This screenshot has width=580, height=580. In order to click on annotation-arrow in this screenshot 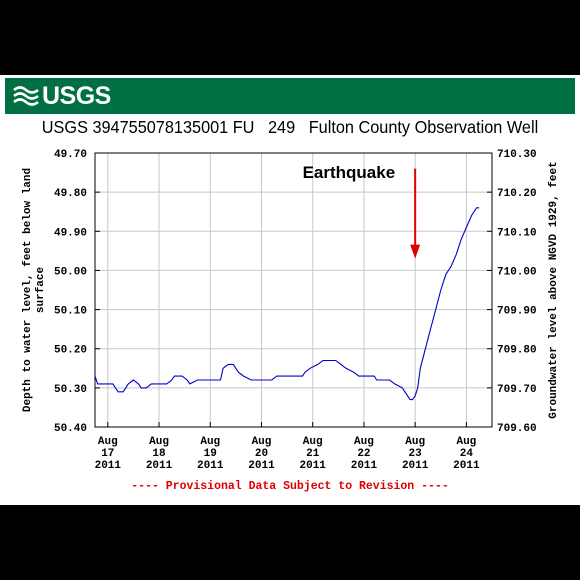, I will do `click(415, 213)`.